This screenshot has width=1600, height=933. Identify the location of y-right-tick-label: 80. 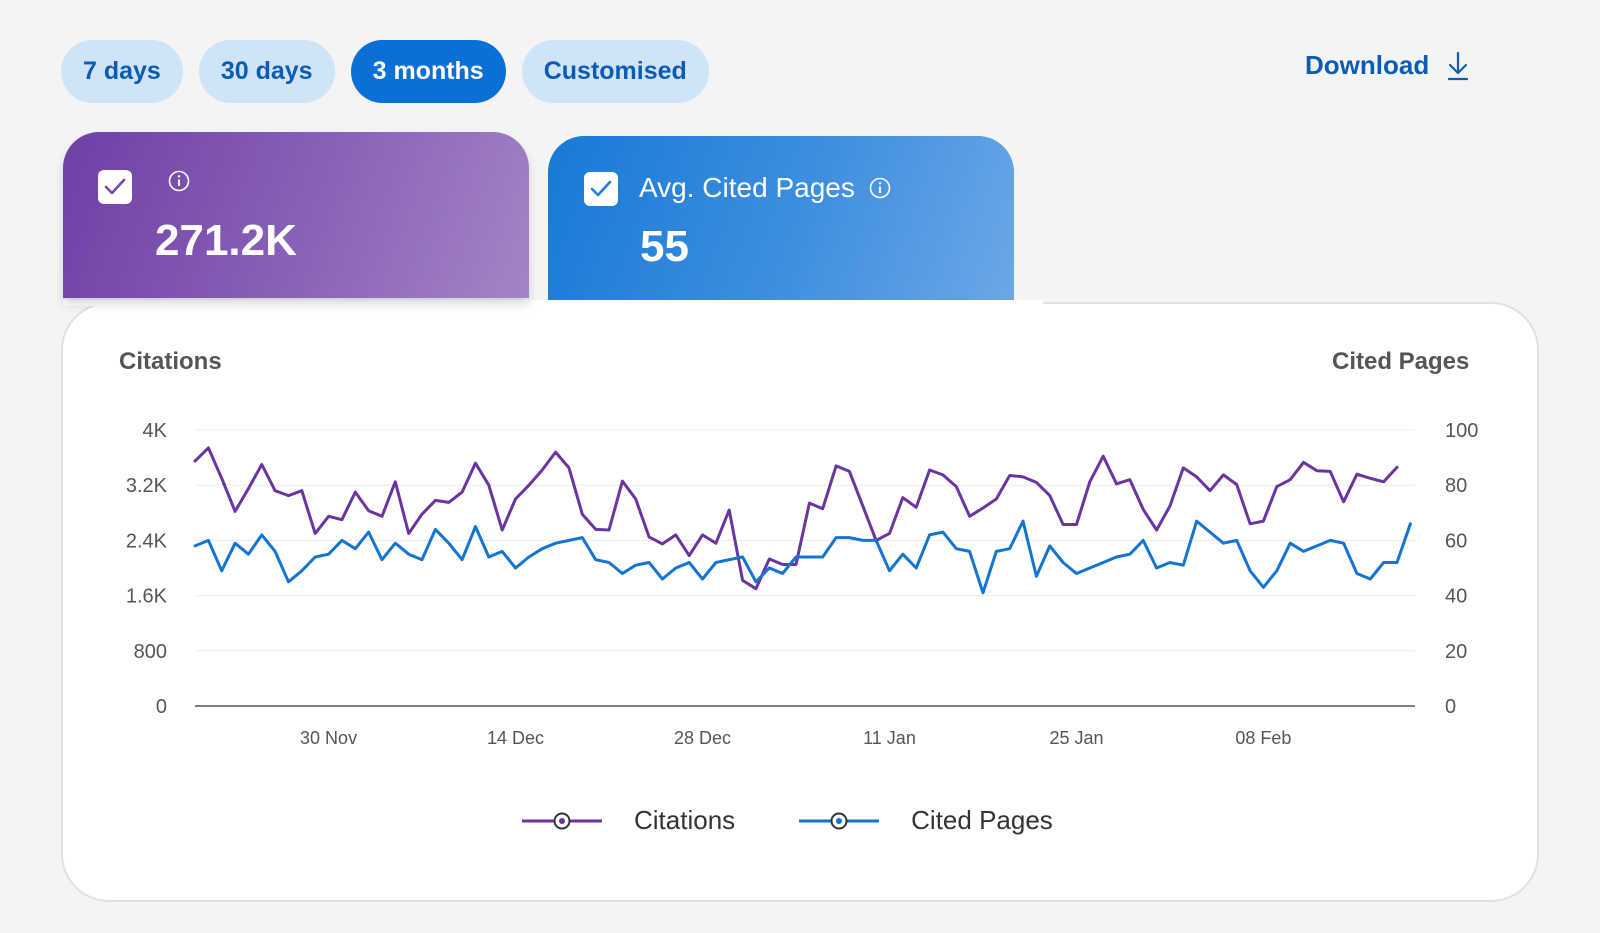
(1456, 486).